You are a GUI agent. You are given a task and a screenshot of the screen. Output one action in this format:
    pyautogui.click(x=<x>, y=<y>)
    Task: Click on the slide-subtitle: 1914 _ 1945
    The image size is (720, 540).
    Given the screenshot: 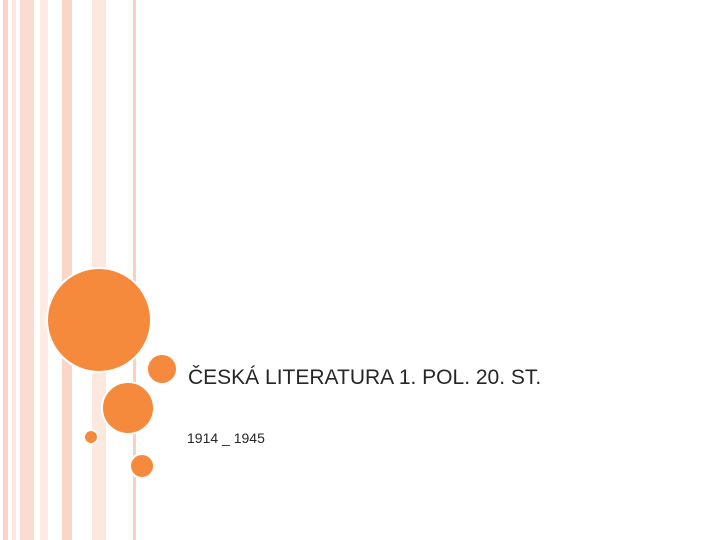 What is the action you would take?
    pyautogui.click(x=226, y=438)
    